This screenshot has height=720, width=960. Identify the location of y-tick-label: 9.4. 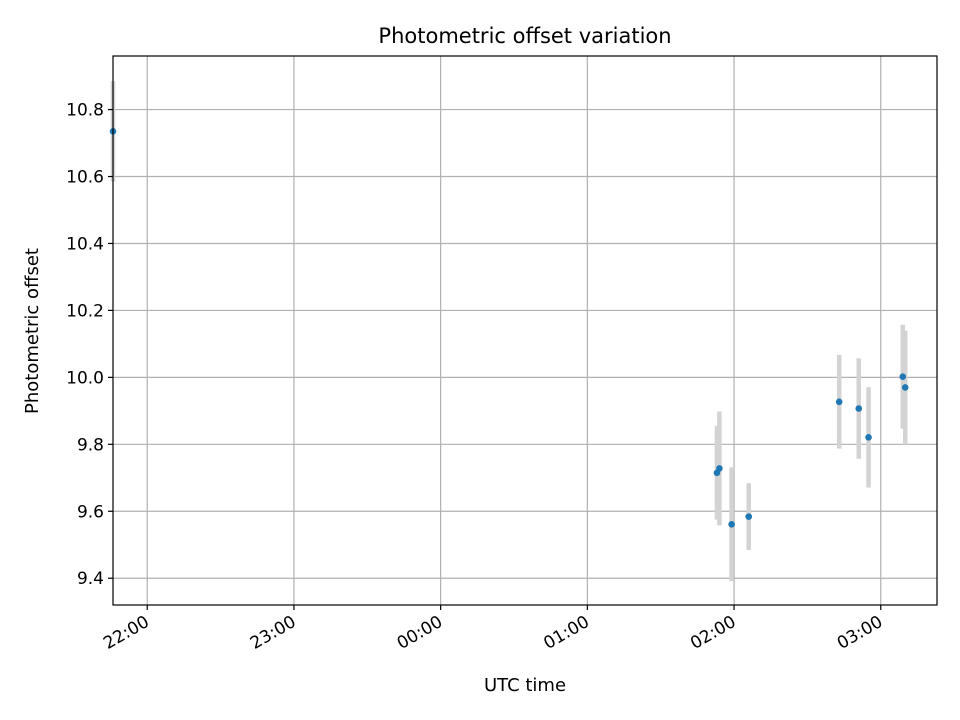
(90, 579).